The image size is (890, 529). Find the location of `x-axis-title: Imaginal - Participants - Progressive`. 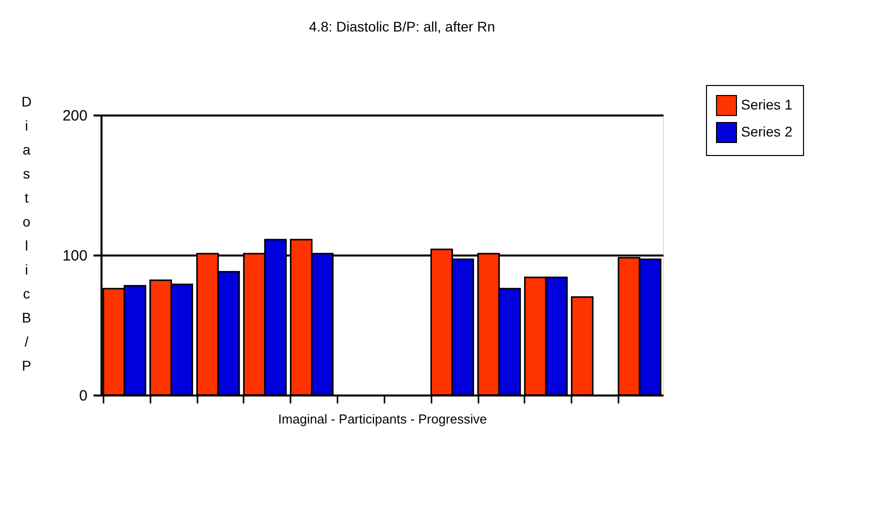

x-axis-title: Imaginal - Participants - Progressive is located at coordinates (382, 419).